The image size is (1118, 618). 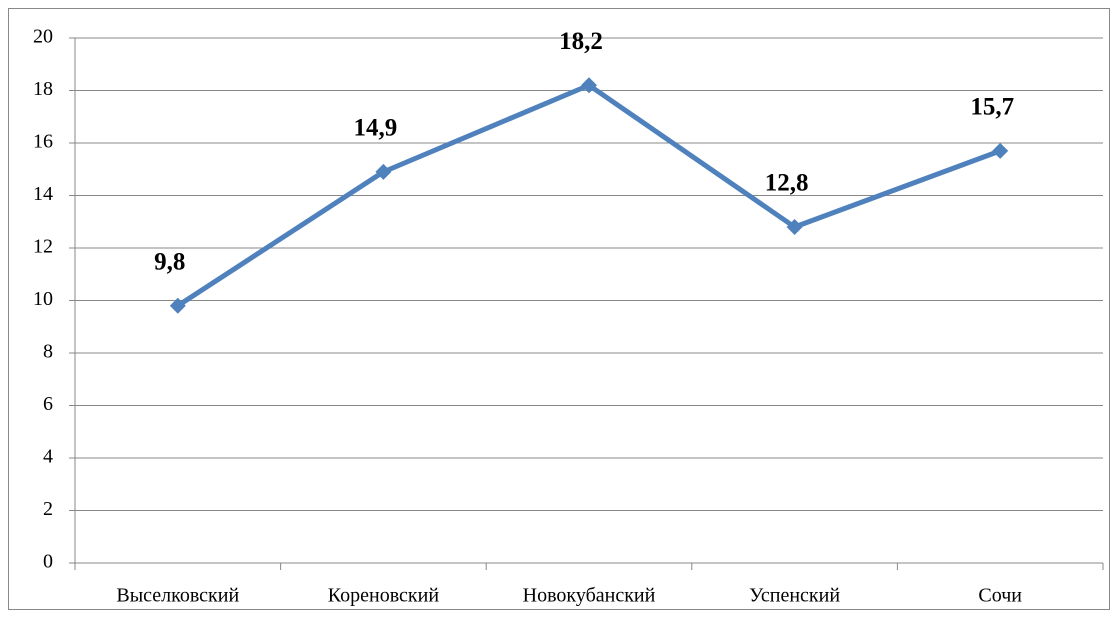 What do you see at coordinates (48, 509) in the screenshot?
I see `y-tick-label: 2` at bounding box center [48, 509].